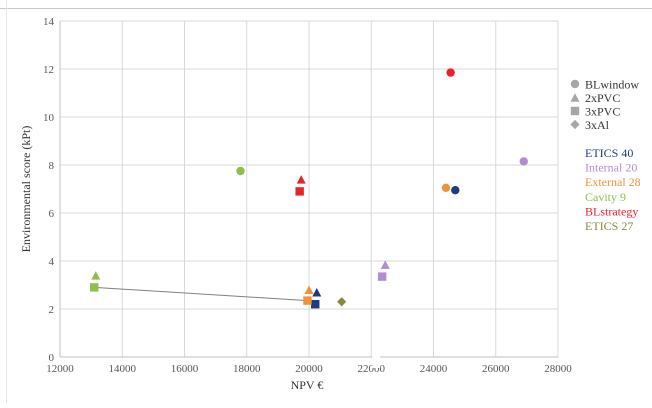 This screenshot has width=652, height=408. Describe the element at coordinates (434, 369) in the screenshot. I see `x-tick-label: 24000` at that location.